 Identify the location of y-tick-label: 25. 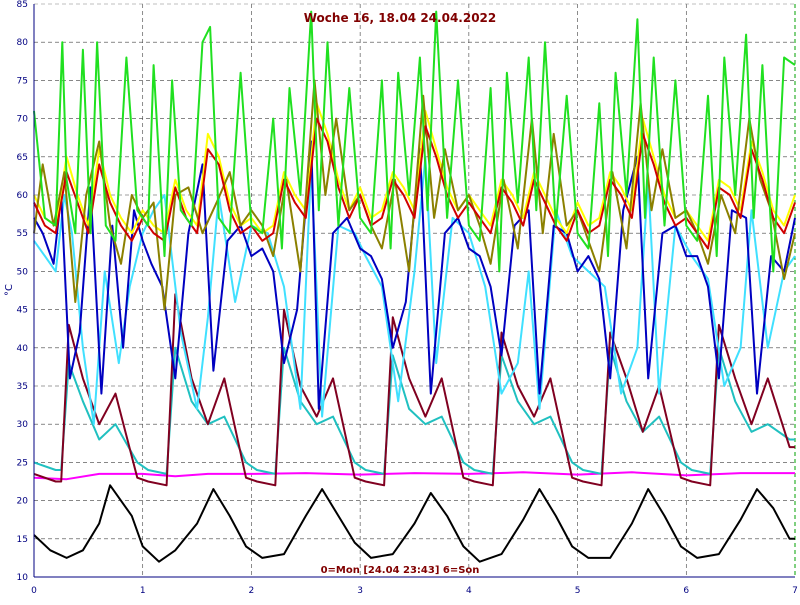
(22, 463).